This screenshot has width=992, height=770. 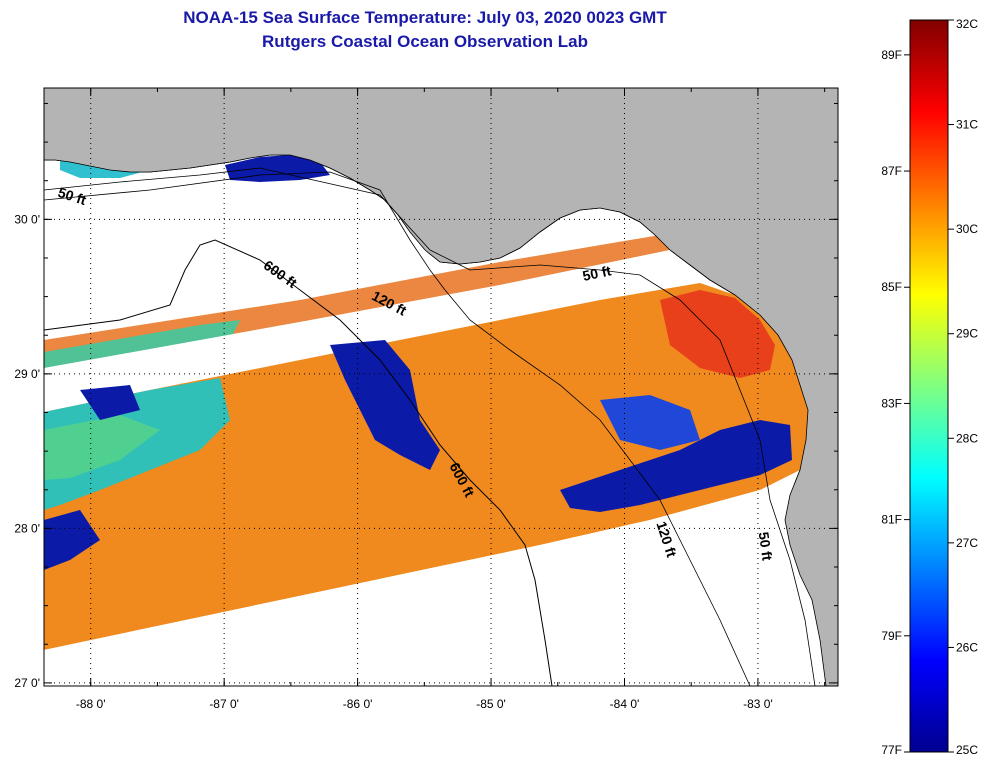 I want to click on lon-tick-label: -88 0', so click(x=91, y=704).